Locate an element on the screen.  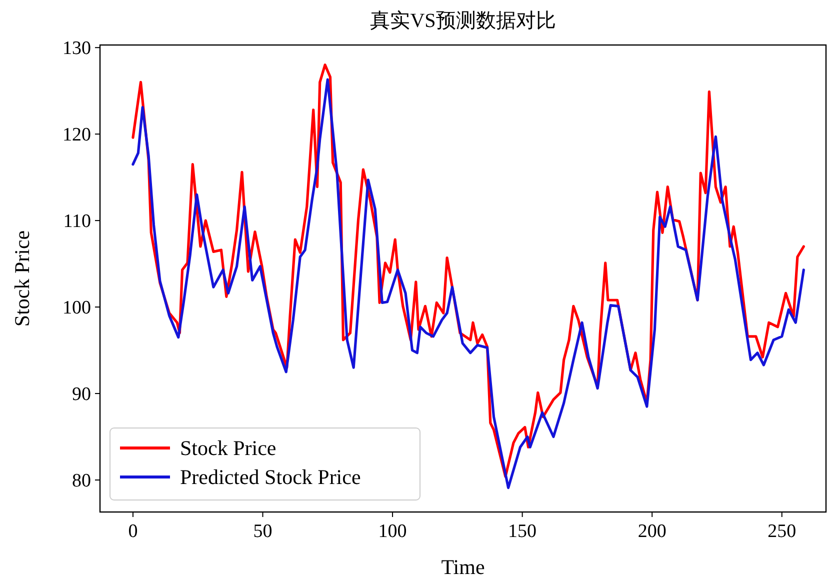
y-tick-label: 130 is located at coordinates (76, 49).